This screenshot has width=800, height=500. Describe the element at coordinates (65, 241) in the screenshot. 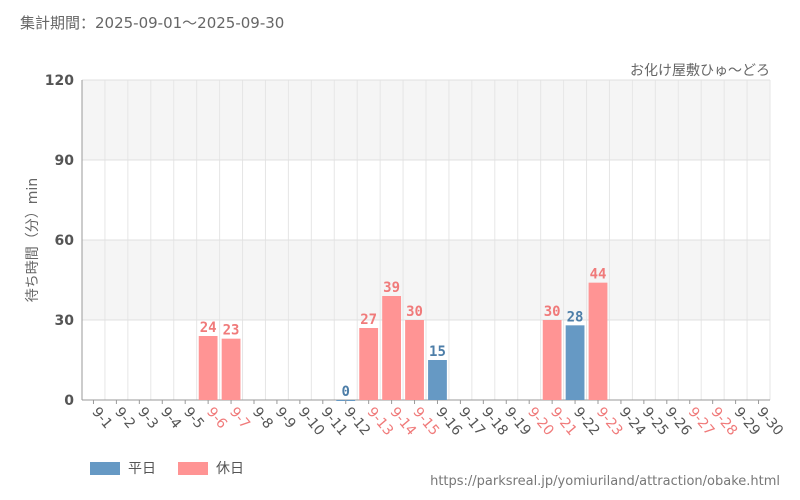

I see `y-tick-label: 60` at that location.